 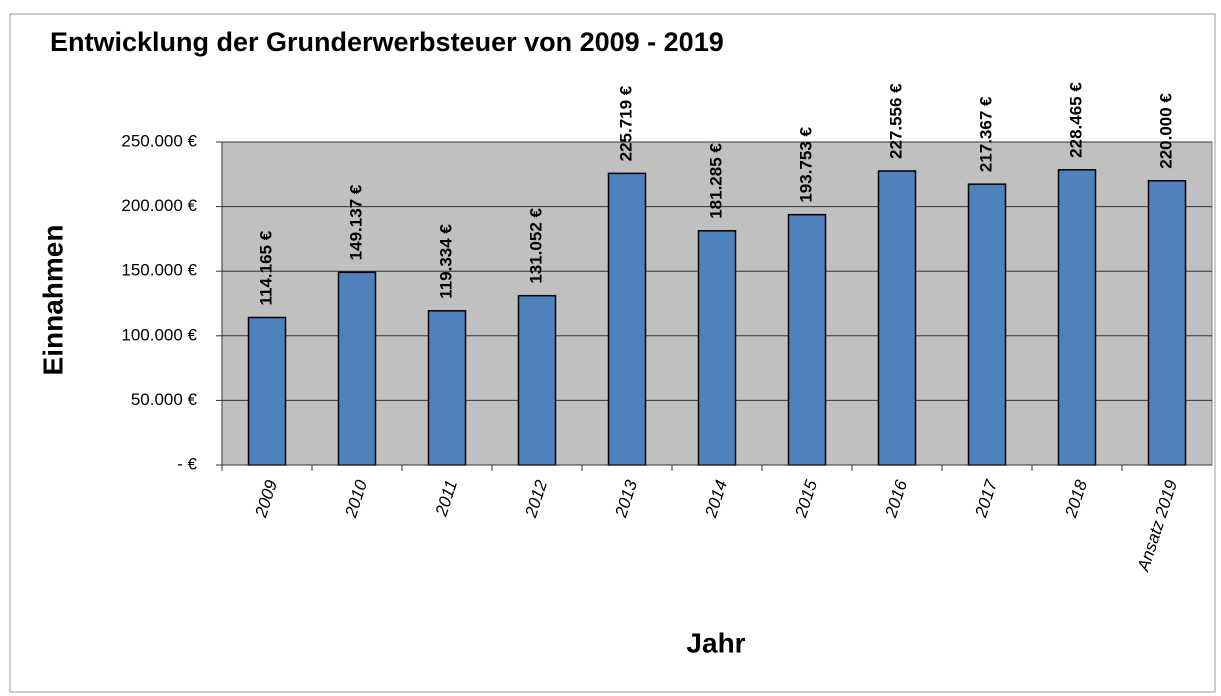 I want to click on value-label: 220.000 €, so click(x=1165, y=131).